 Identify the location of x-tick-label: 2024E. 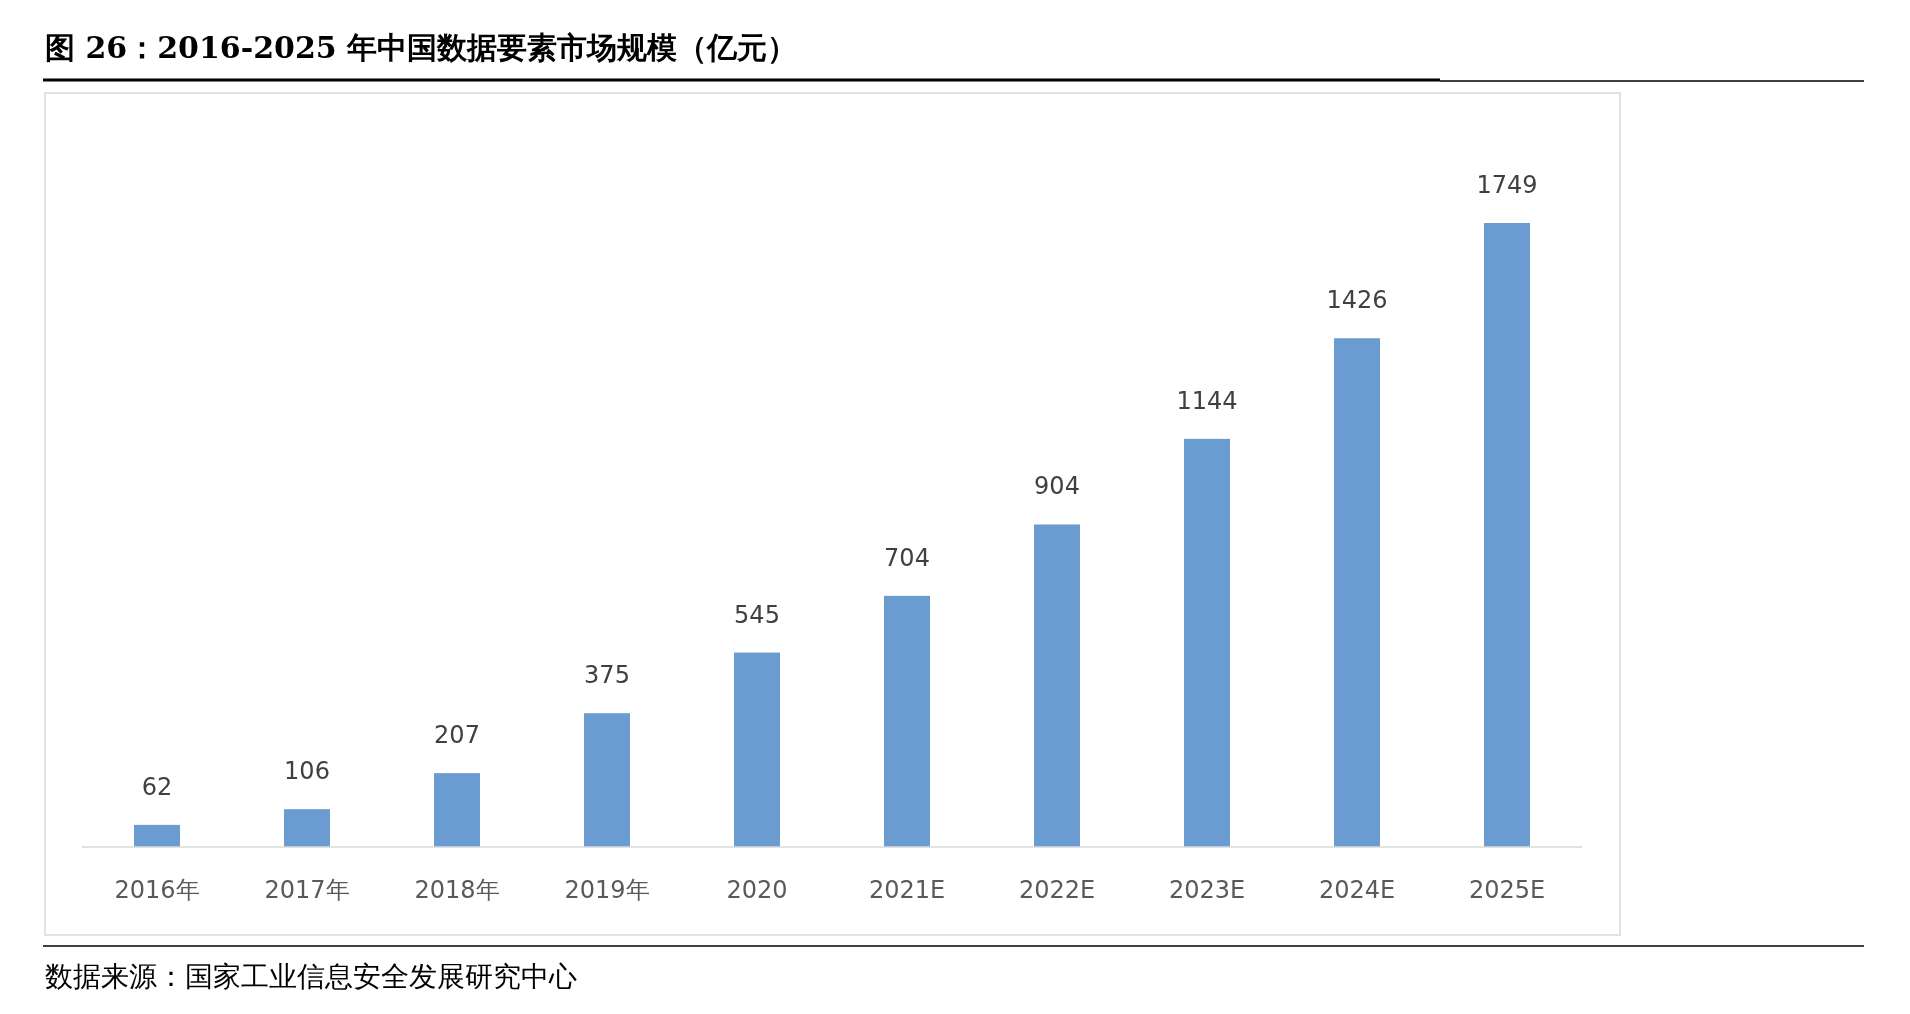
(1357, 890).